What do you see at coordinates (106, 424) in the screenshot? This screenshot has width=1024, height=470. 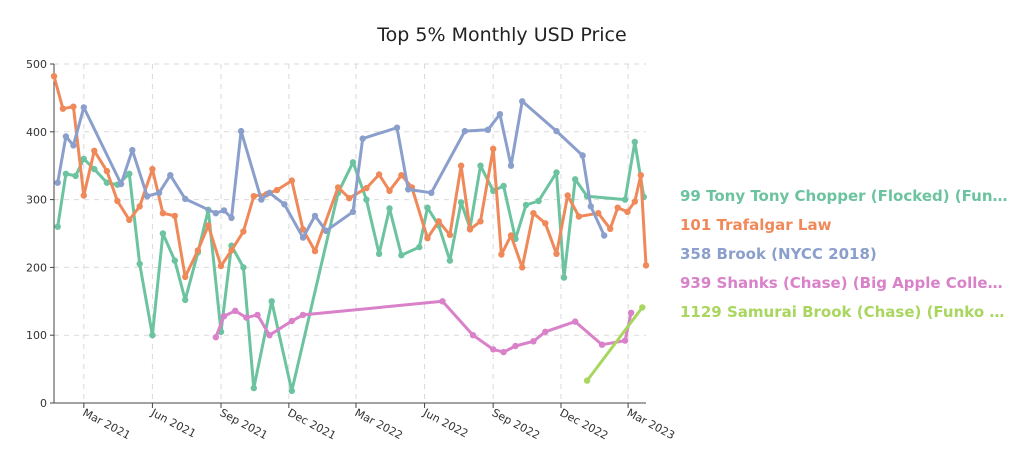 I see `x-tick-label: Mar 2021` at bounding box center [106, 424].